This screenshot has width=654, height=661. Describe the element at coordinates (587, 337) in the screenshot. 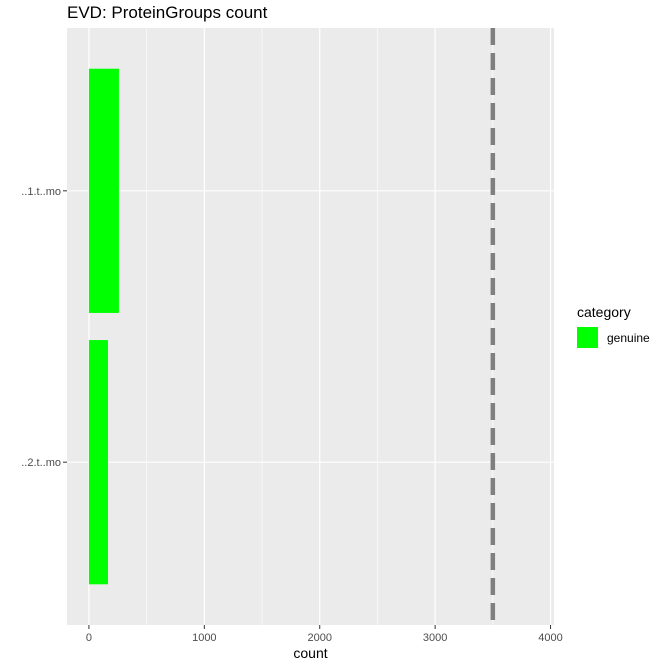

I see `legend-key-genuine` at that location.